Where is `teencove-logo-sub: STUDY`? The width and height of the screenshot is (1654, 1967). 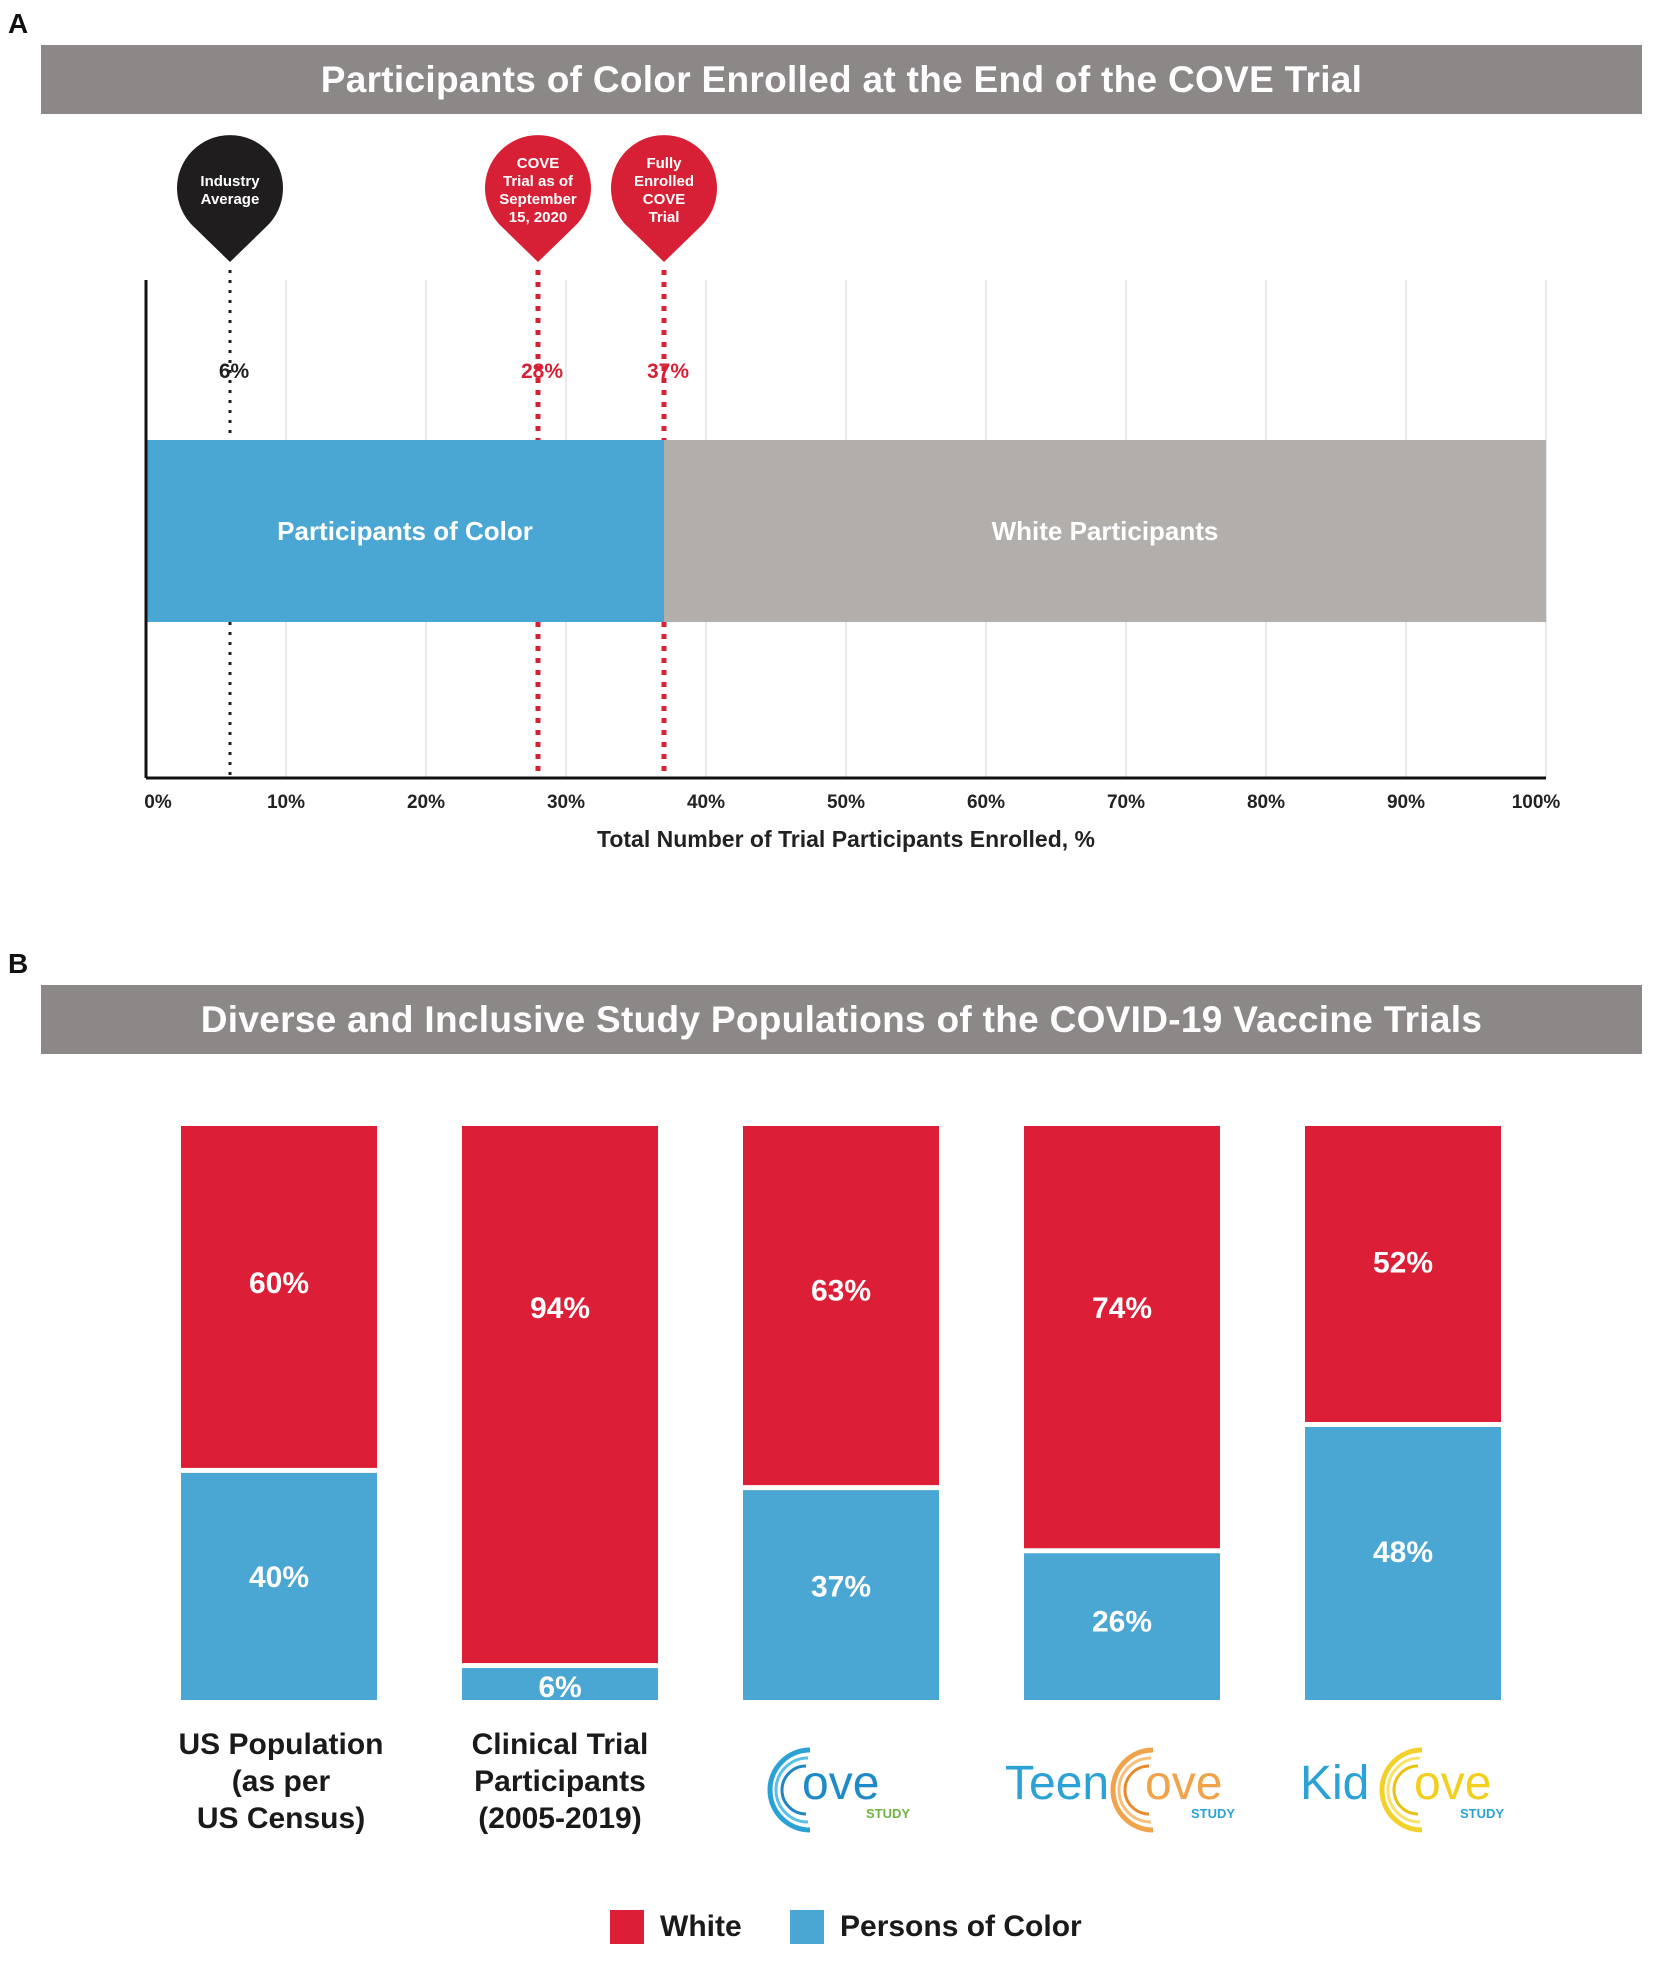 teencove-logo-sub: STUDY is located at coordinates (1213, 1813).